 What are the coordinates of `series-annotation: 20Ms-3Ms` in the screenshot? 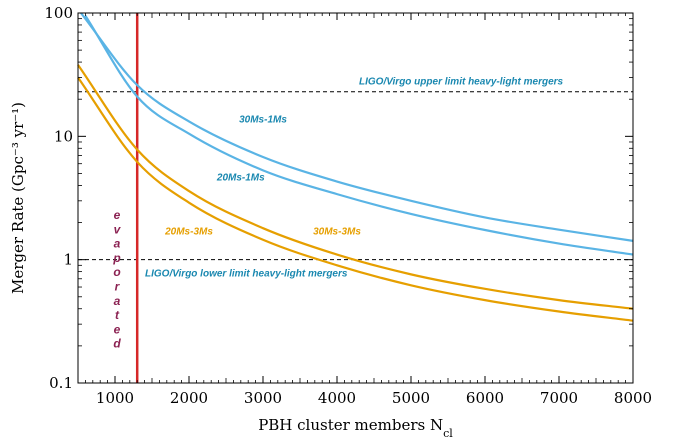 It's located at (188, 231).